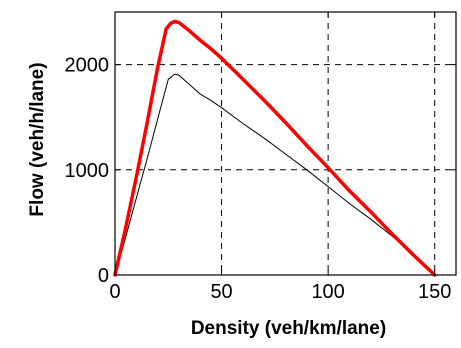 The height and width of the screenshot is (348, 461). What do you see at coordinates (221, 292) in the screenshot?
I see `x-tick-label: 50` at bounding box center [221, 292].